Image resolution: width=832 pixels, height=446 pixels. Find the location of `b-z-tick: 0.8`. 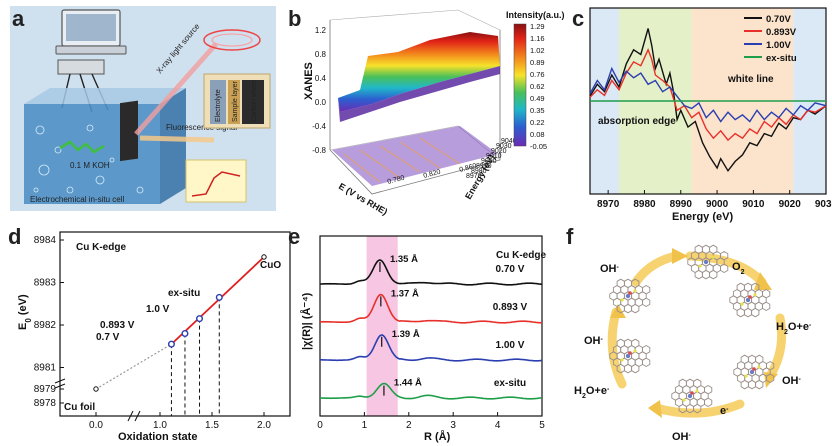

b-z-tick: 0.8 is located at coordinates (321, 54).